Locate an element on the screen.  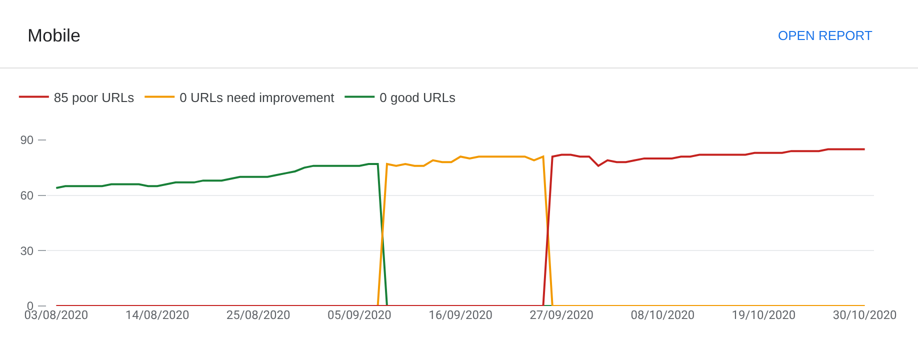
x-tick-label: 16/09/2020 is located at coordinates (460, 315).